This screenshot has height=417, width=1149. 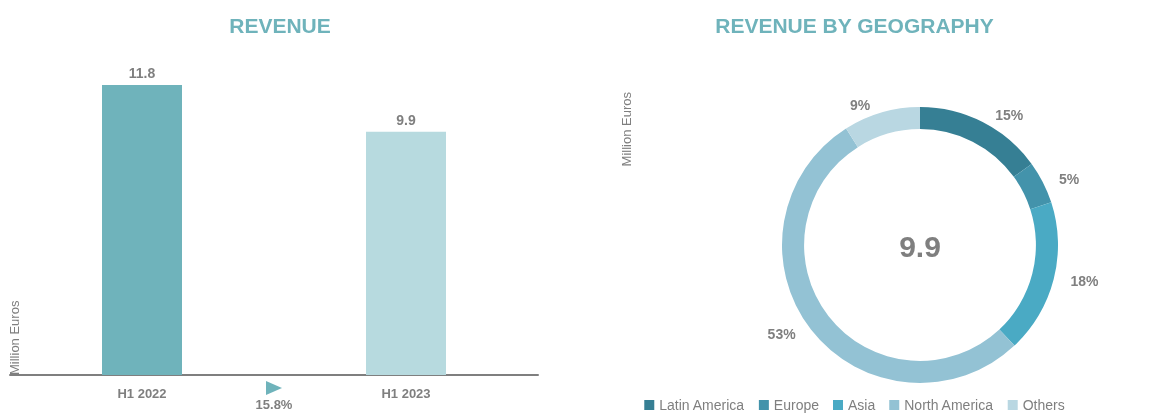 I want to click on legend-label: Others, so click(x=1043, y=405).